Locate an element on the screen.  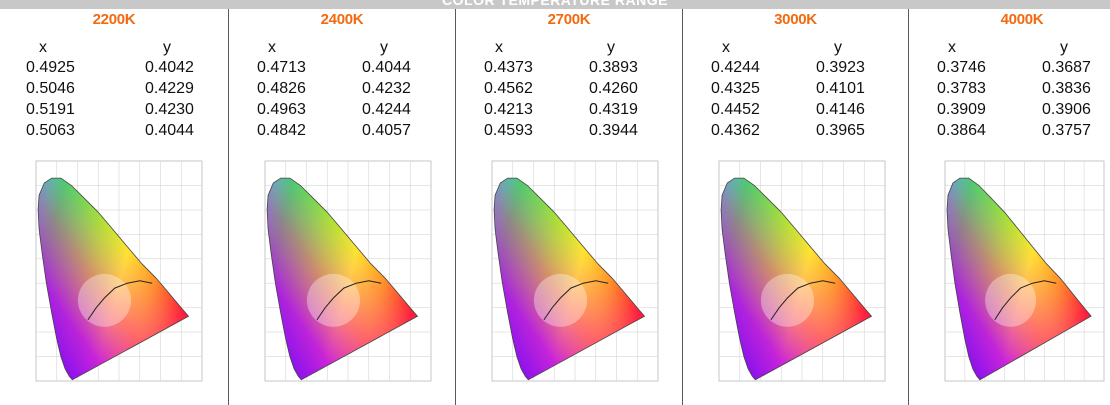
x-value: 0.4963 is located at coordinates (281, 109).